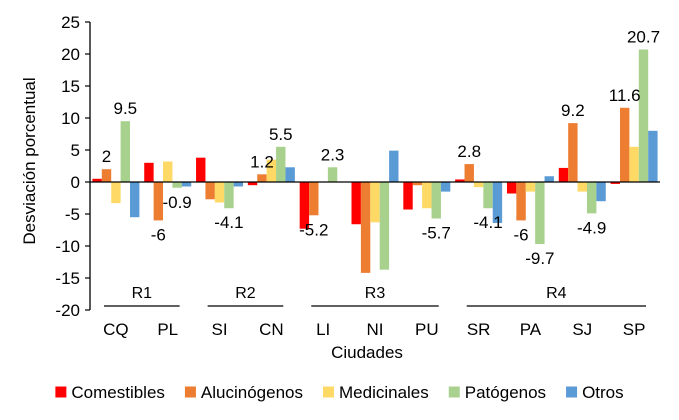 This screenshot has width=679, height=420. Describe the element at coordinates (176, 202) in the screenshot. I see `data-label: -0.9` at that location.